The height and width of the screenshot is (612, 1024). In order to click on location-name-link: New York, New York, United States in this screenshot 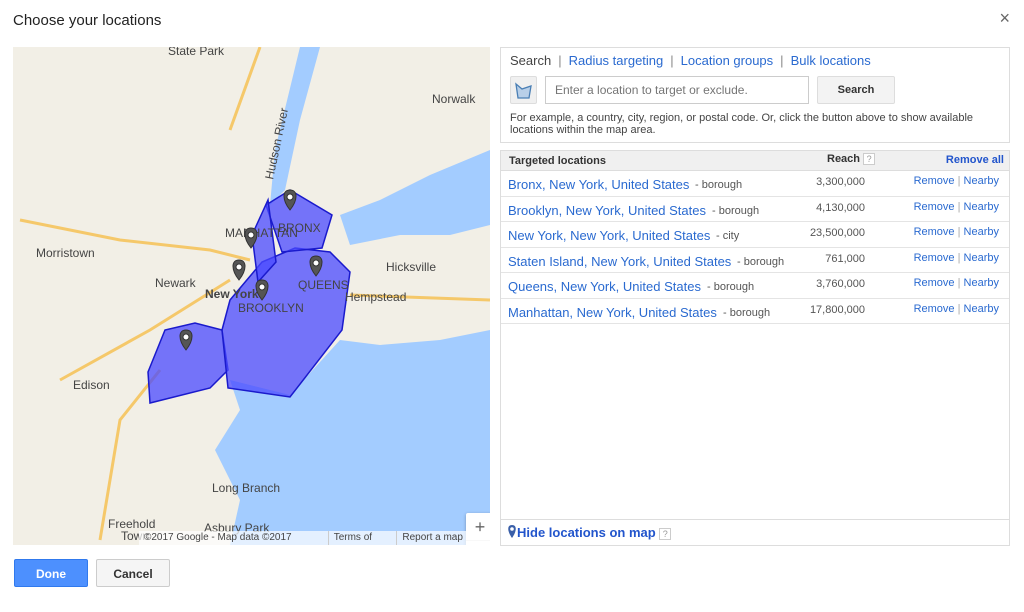, I will do `click(609, 235)`.